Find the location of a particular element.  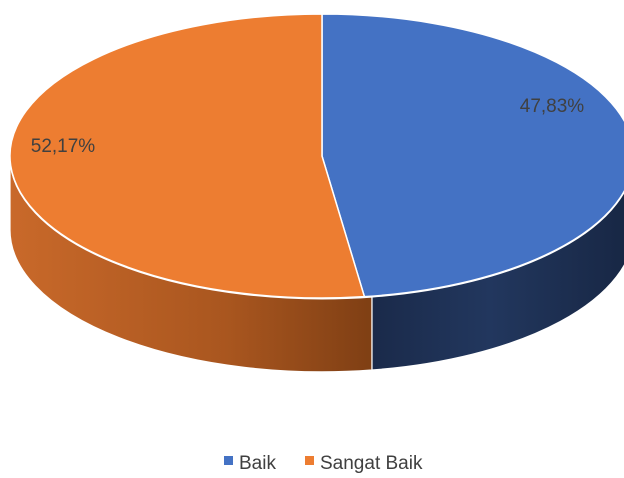

legend-item-sangat-baik: Sangat Baik is located at coordinates (364, 463).